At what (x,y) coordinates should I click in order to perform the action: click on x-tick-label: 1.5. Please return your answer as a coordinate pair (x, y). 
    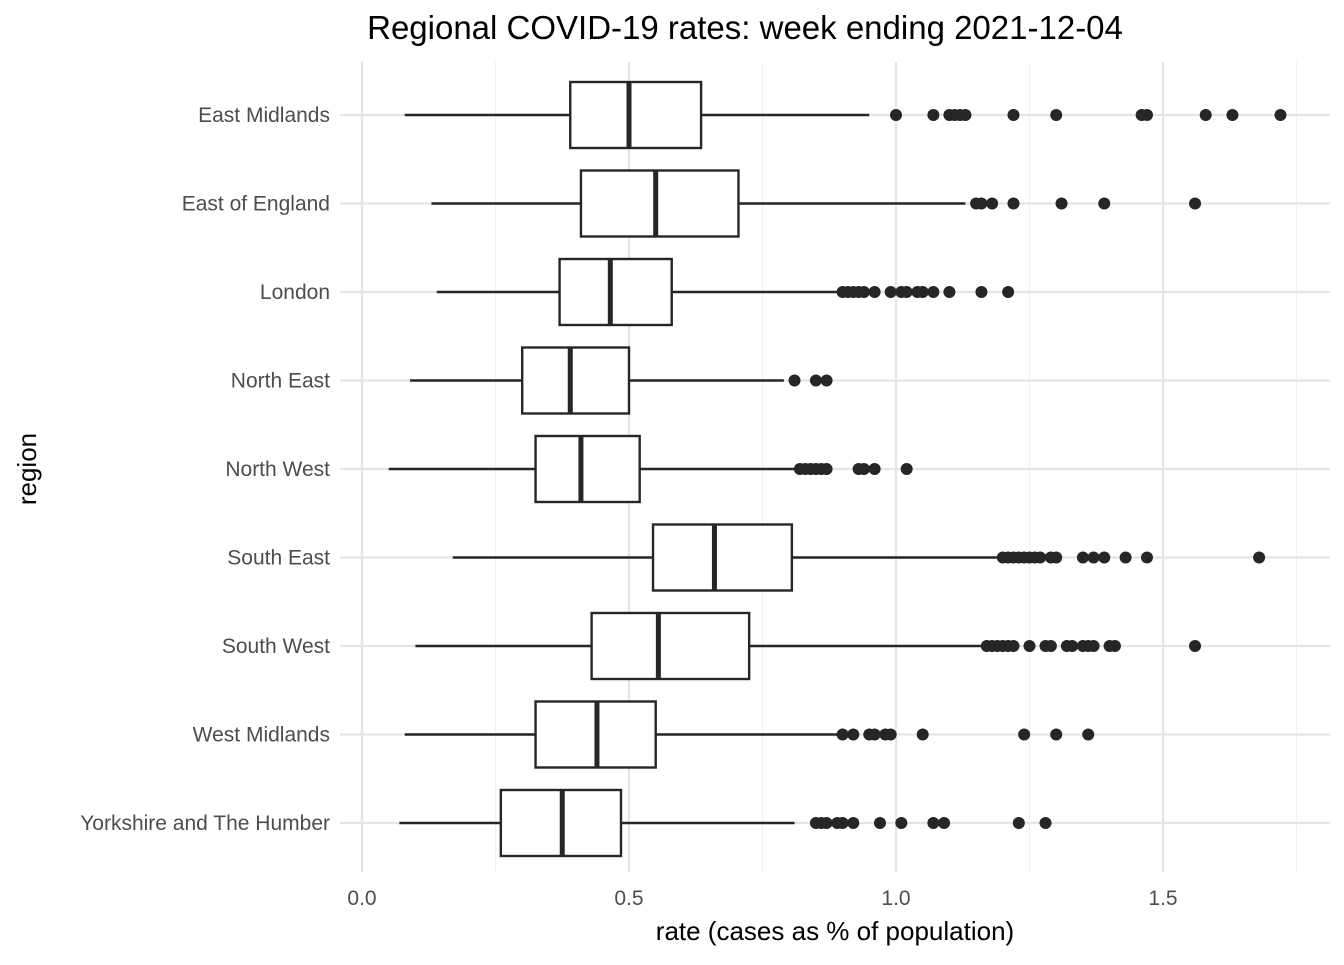
    Looking at the image, I should click on (1162, 898).